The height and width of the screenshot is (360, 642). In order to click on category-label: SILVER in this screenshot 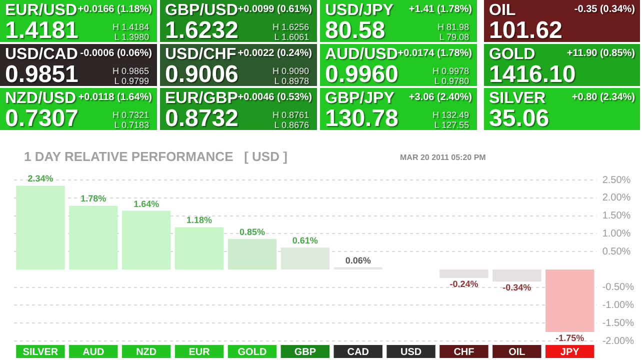, I will do `click(517, 99)`.